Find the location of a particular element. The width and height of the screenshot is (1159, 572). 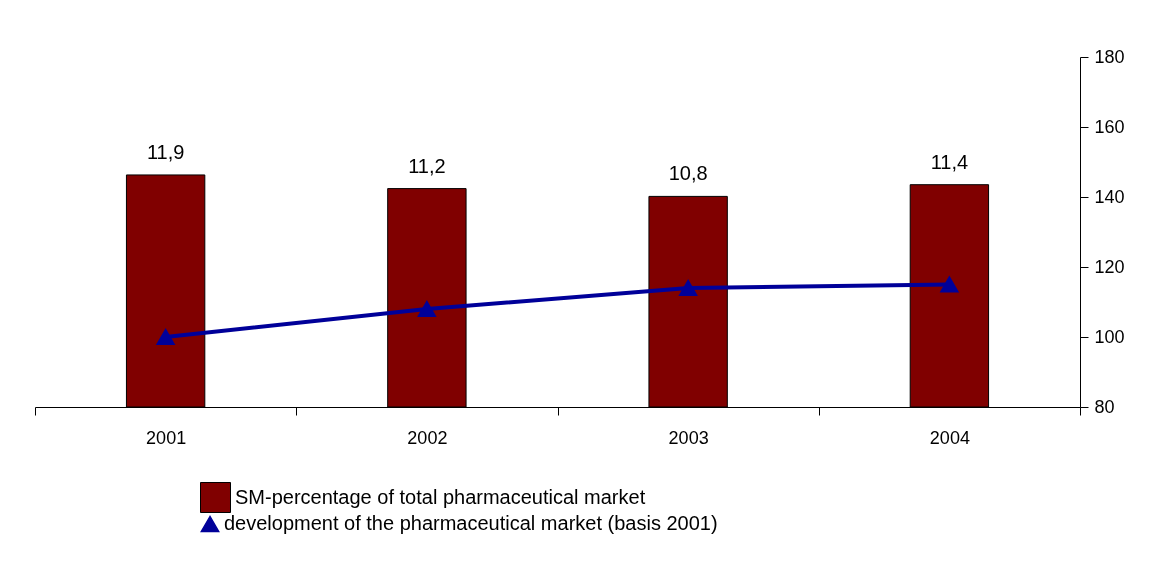

x-tick-label: 2004 is located at coordinates (949, 437).